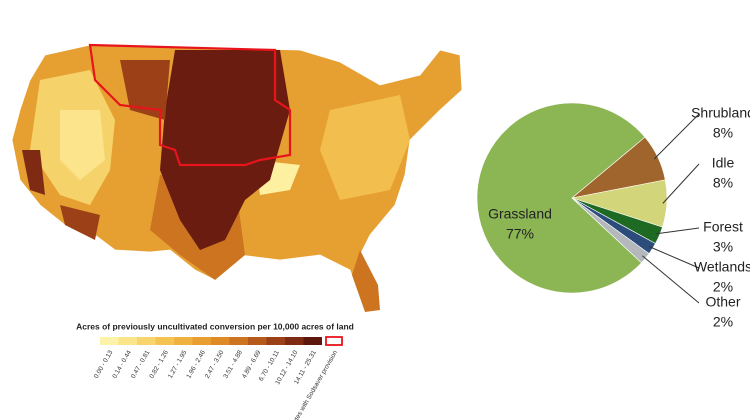 The image size is (750, 420). Describe the element at coordinates (722, 267) in the screenshot. I see `pie-label: Wetlands` at that location.